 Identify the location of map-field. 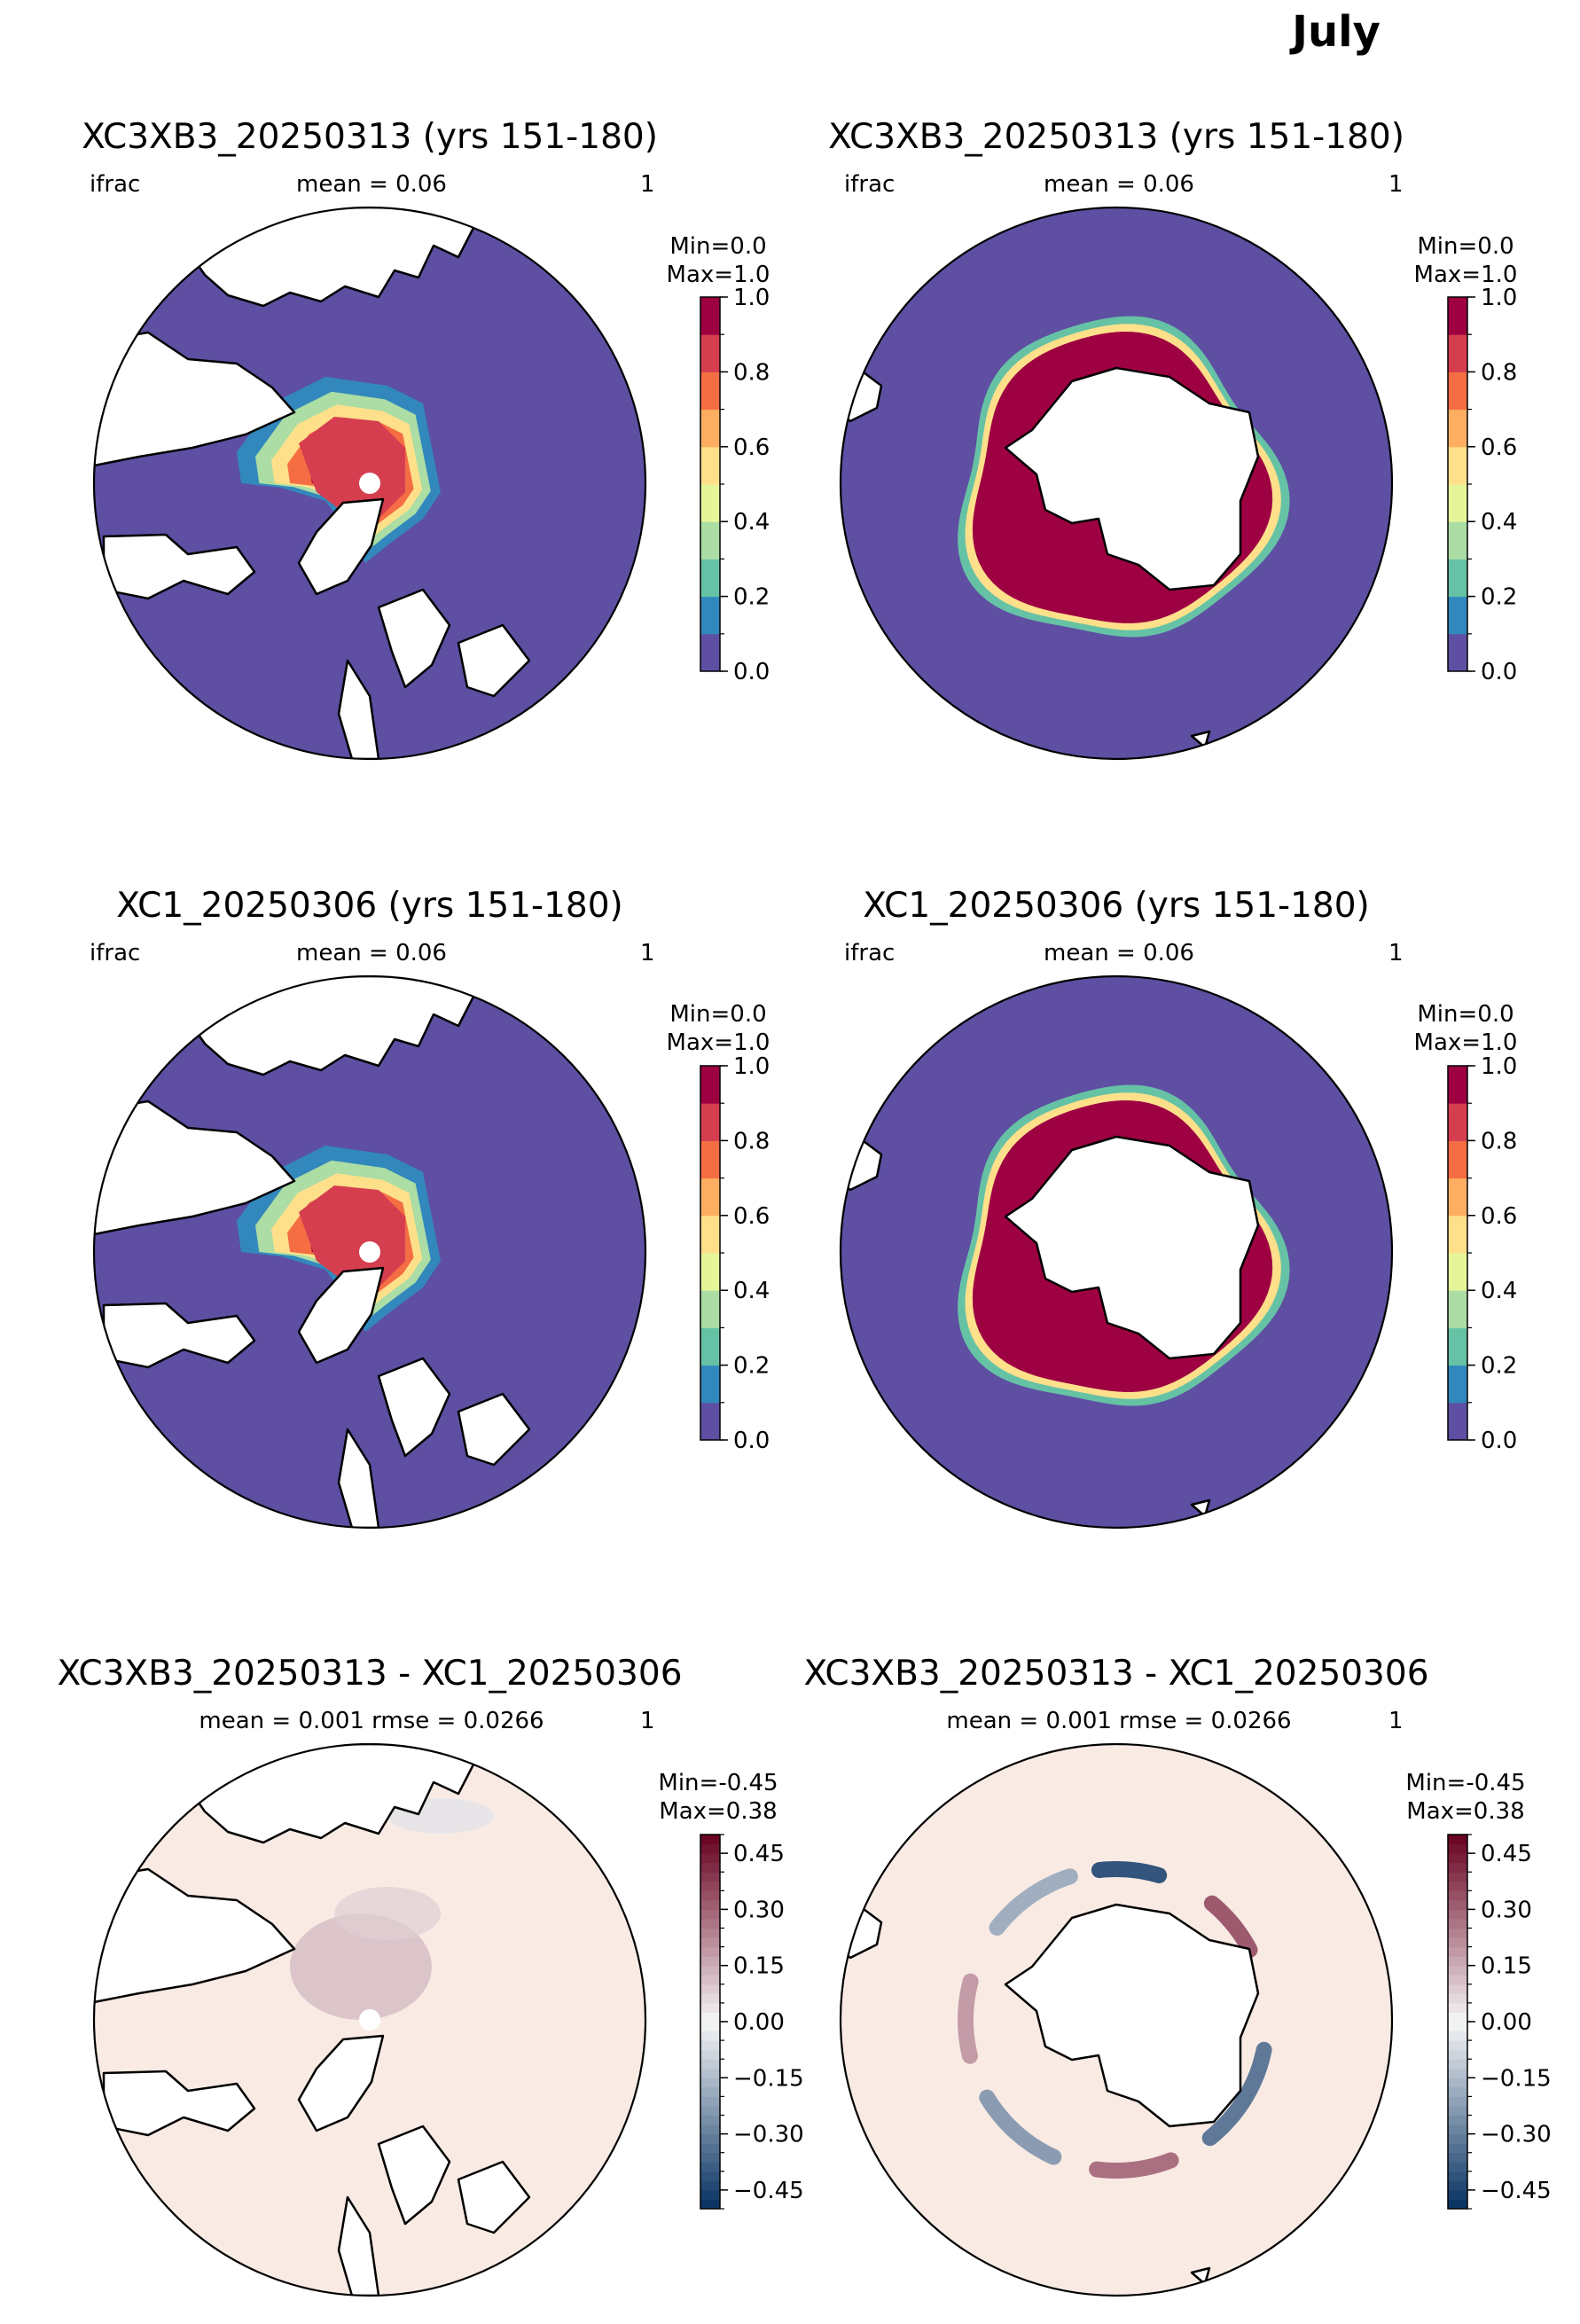
(1116, 1252).